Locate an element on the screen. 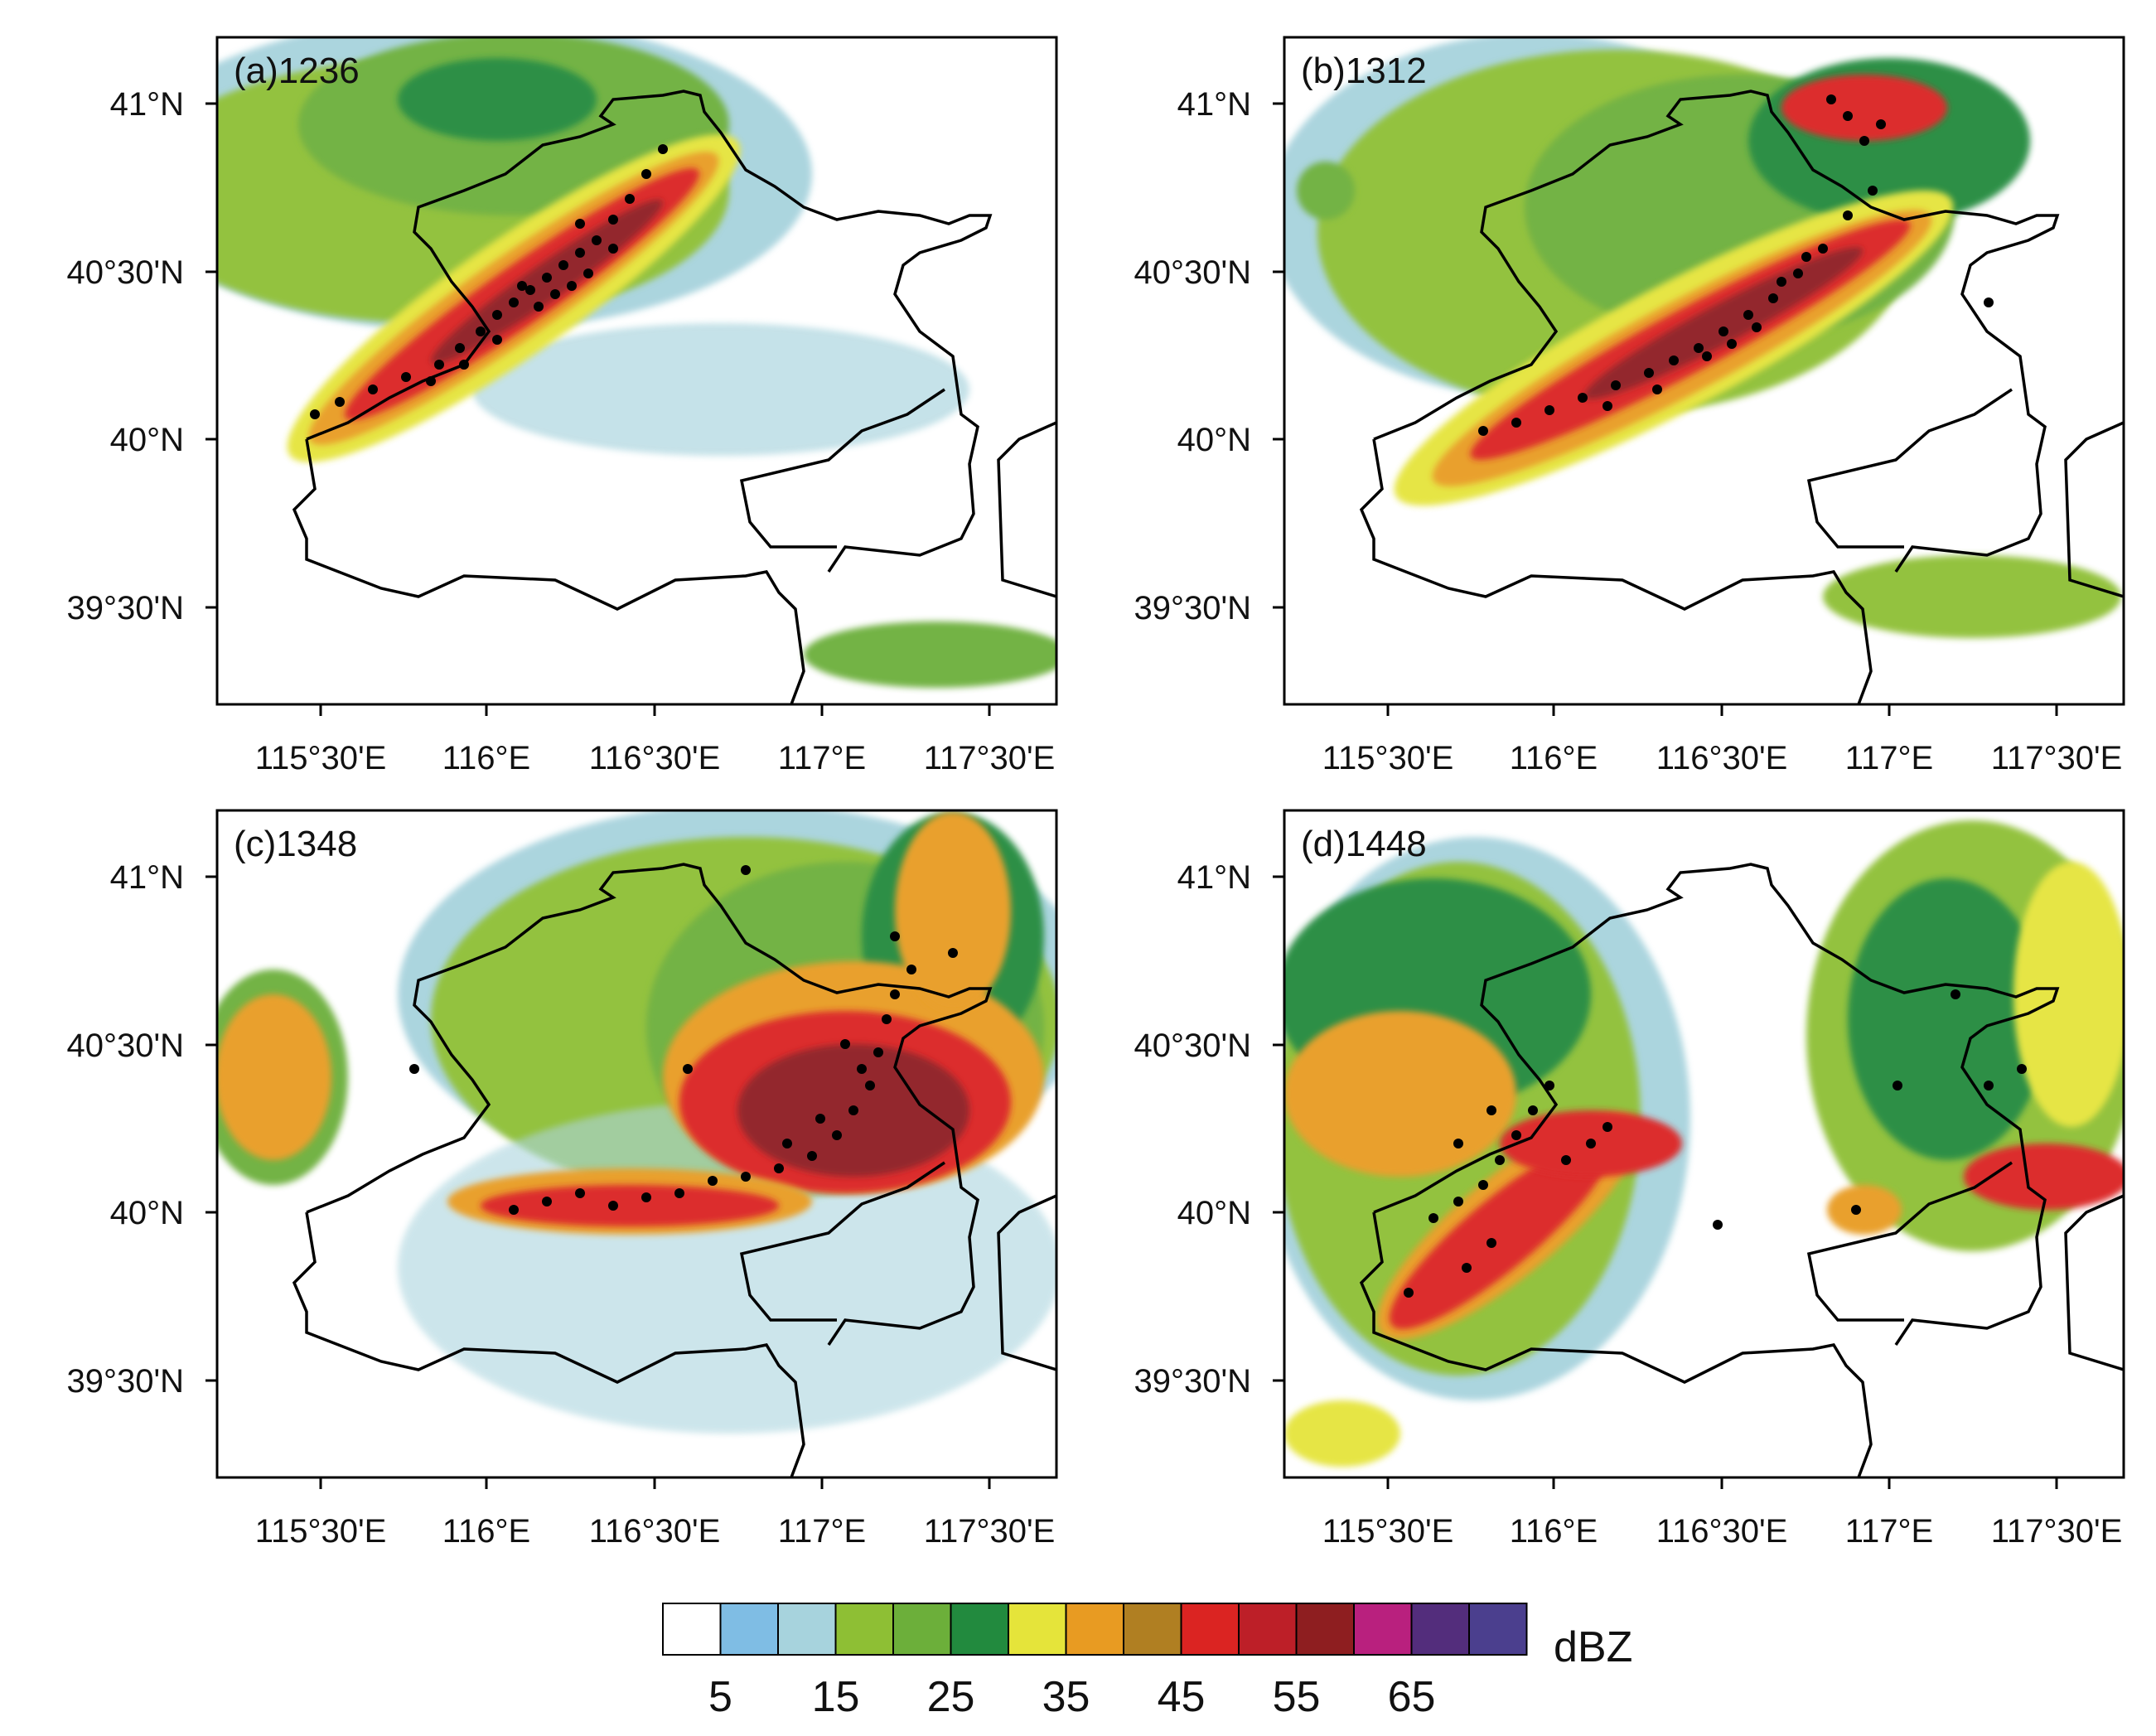 The width and height of the screenshot is (2156, 1736). boundary-lines-c is located at coordinates (674, 1170).